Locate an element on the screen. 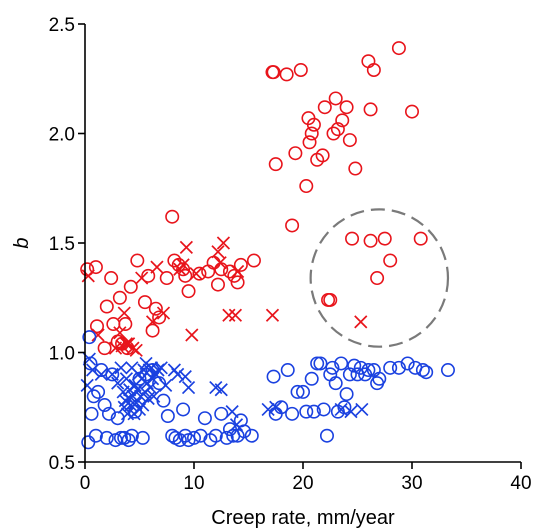 Image resolution: width=536 pixels, height=529 pixels. x-tick-label: 10 is located at coordinates (193, 483).